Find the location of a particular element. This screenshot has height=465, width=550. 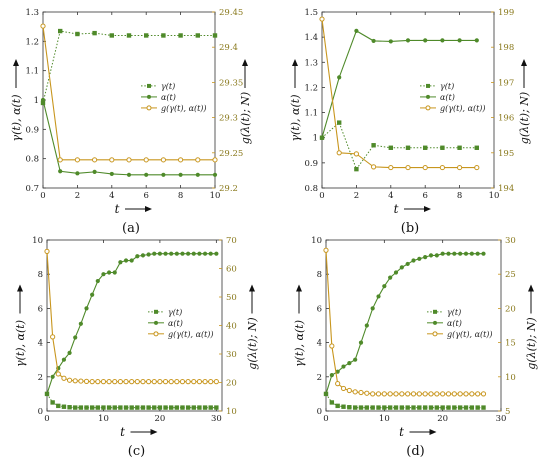

panel-caption: (d) is located at coordinates (415, 451).